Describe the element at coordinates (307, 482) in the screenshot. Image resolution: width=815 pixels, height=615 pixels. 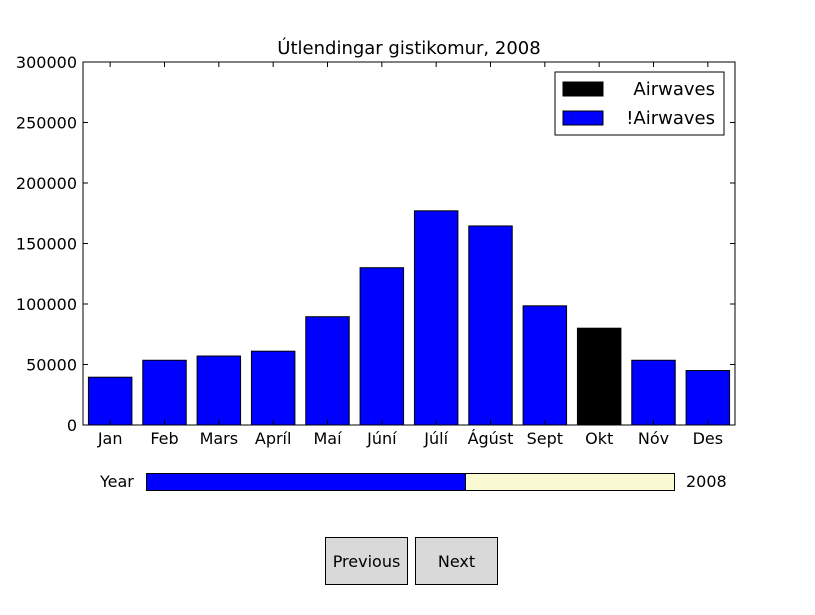
I see `year-slider-fill` at that location.